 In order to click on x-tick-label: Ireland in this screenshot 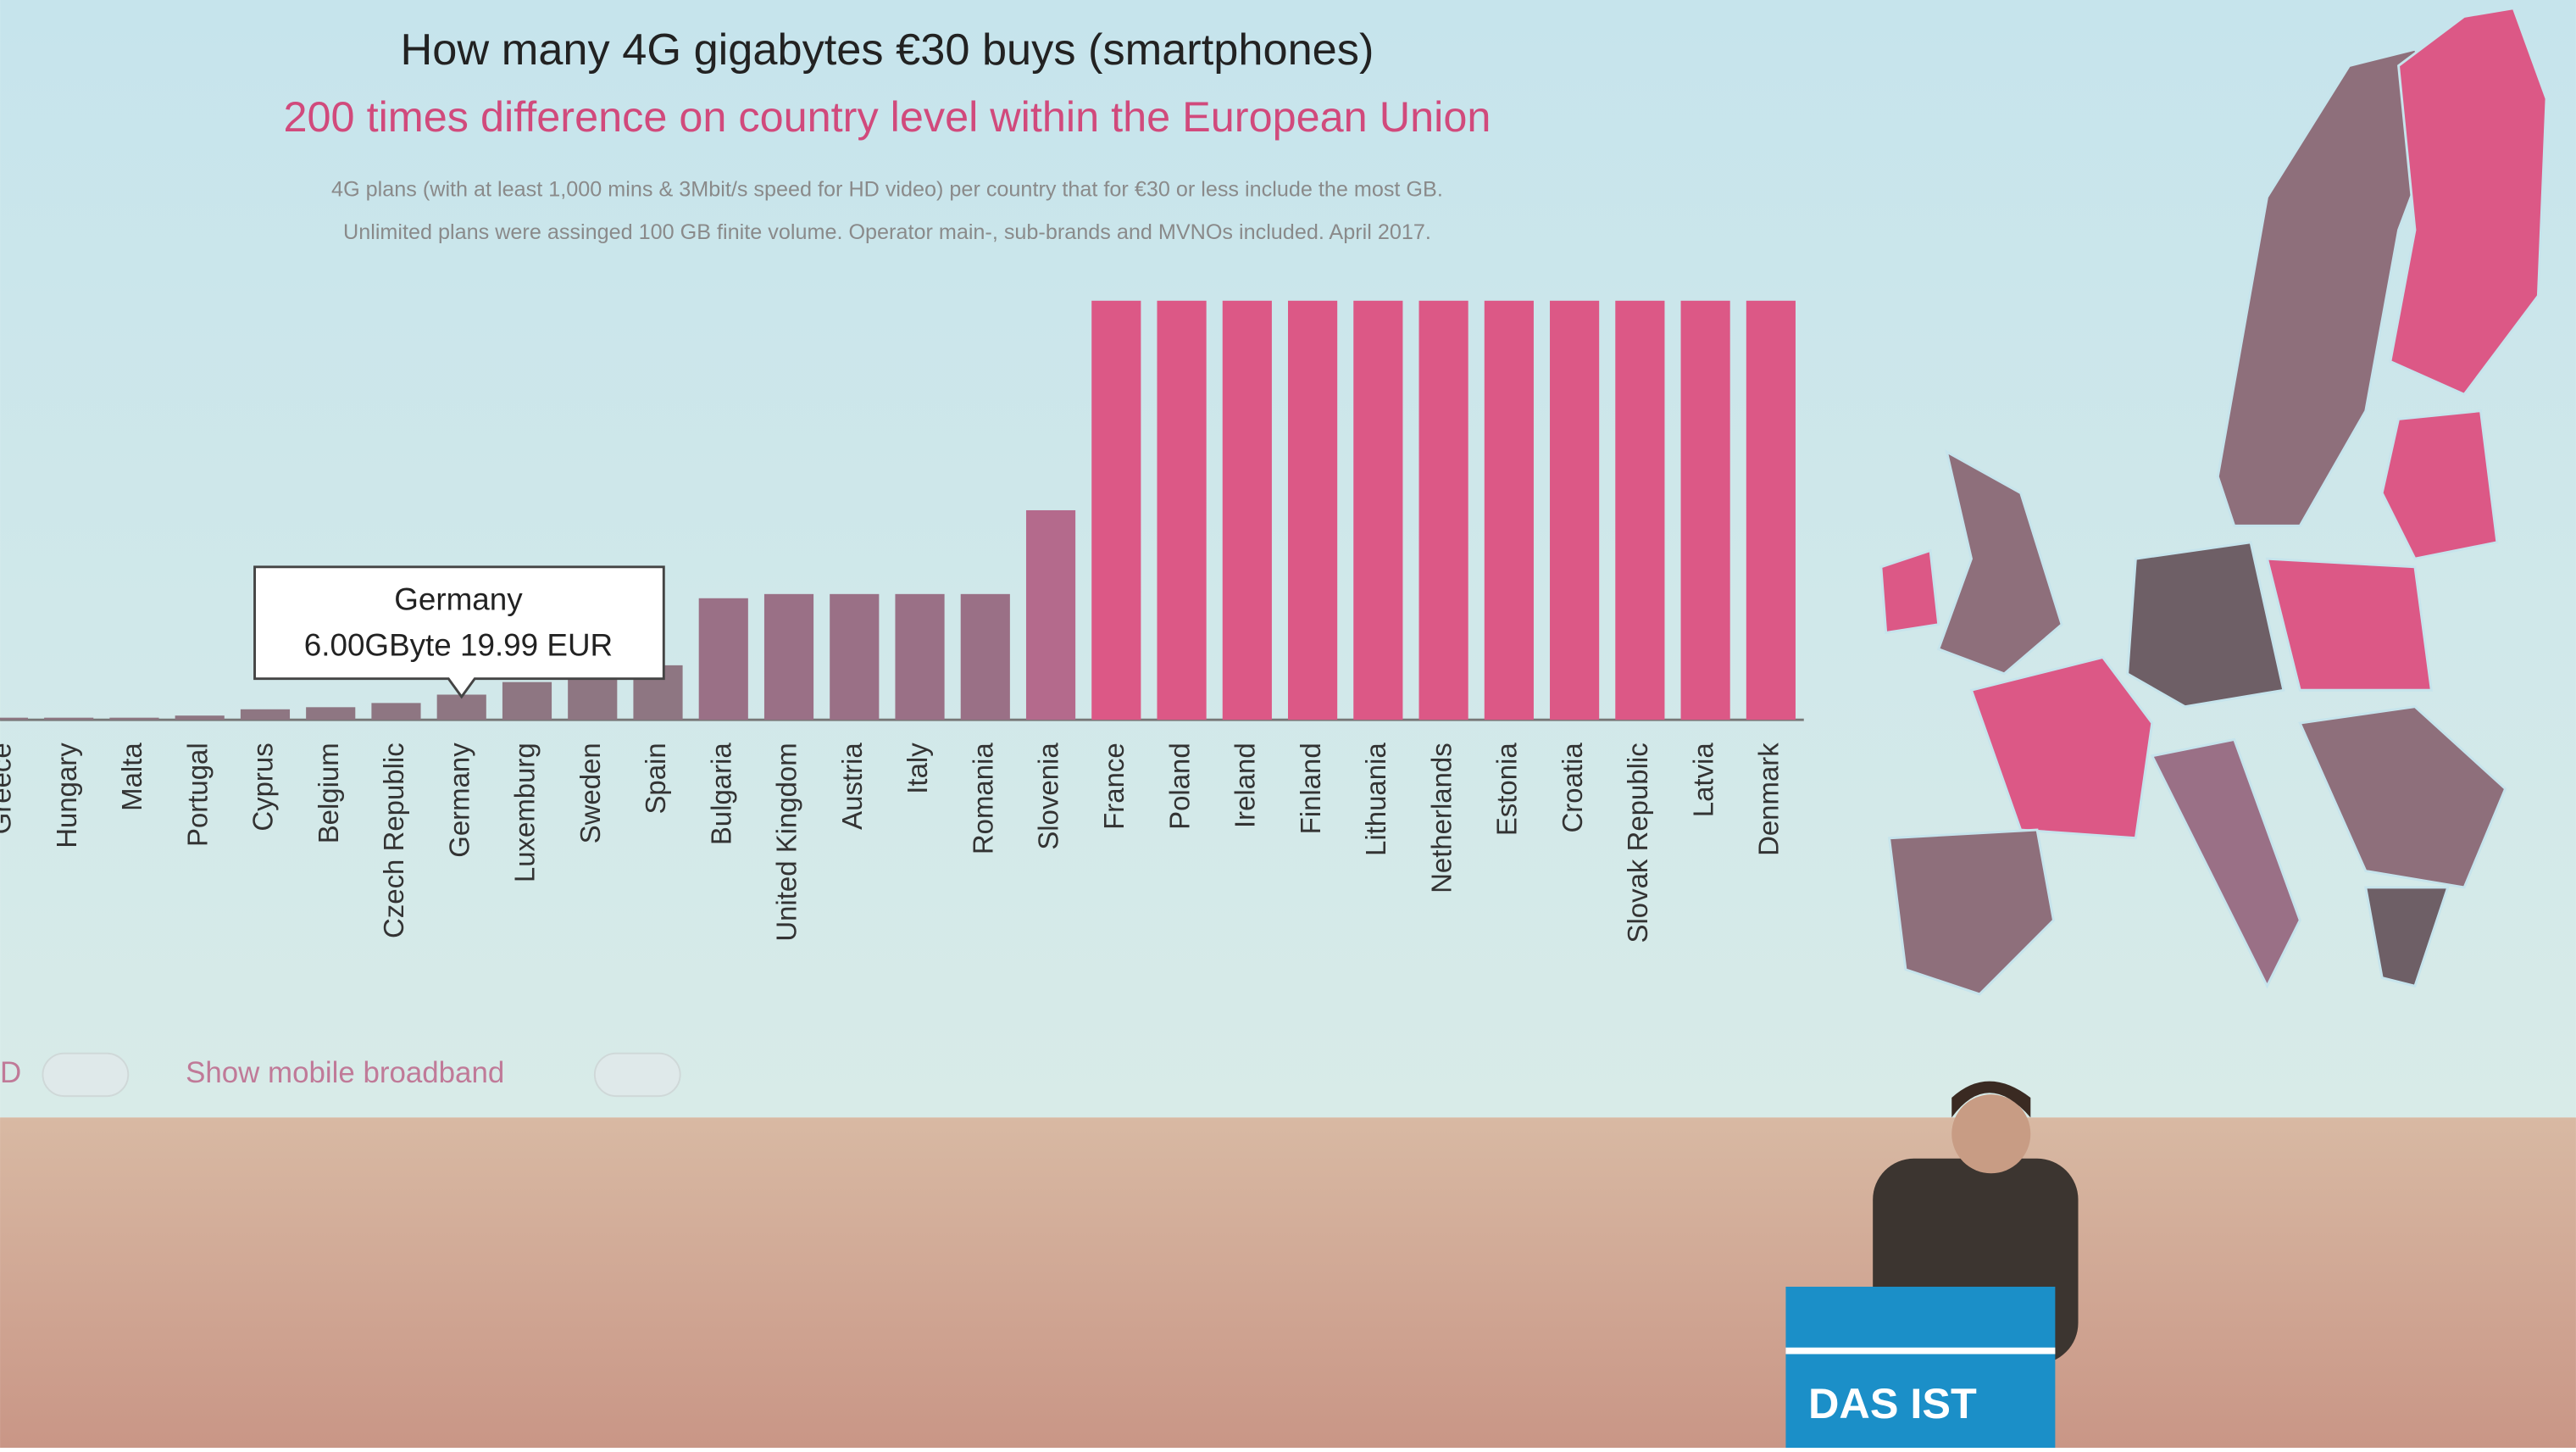, I will do `click(1245, 785)`.